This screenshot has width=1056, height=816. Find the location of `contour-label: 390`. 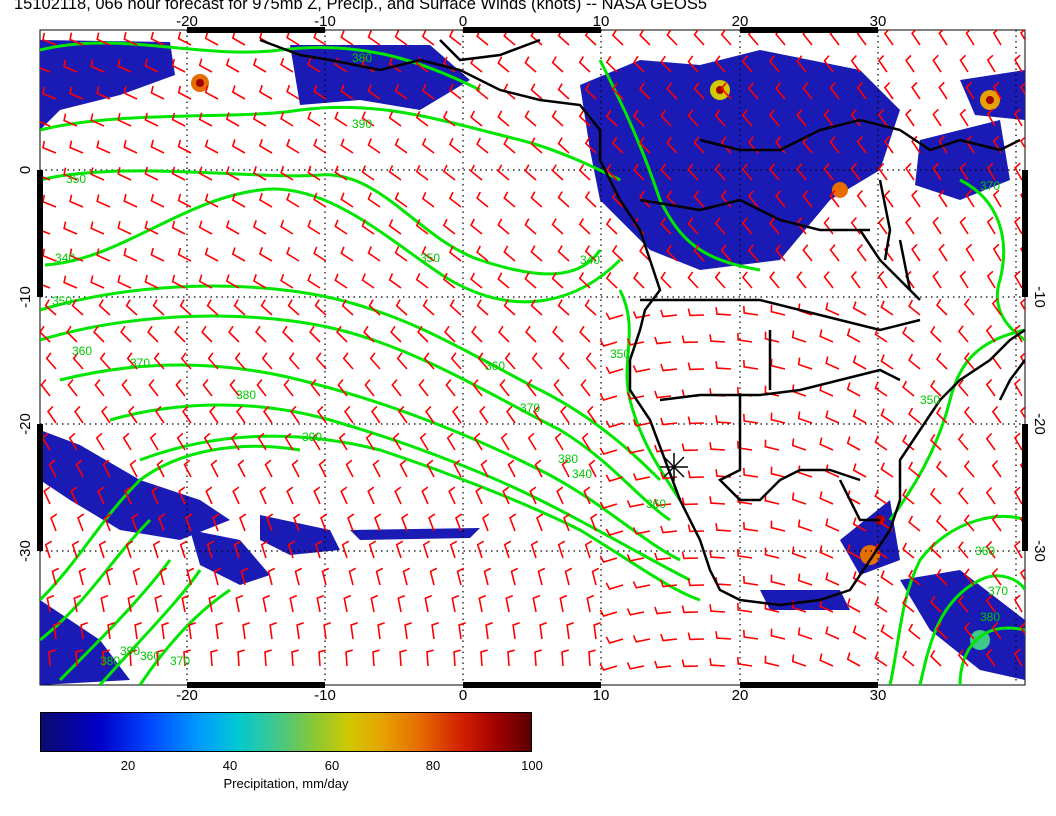

contour-label: 390 is located at coordinates (130, 651).